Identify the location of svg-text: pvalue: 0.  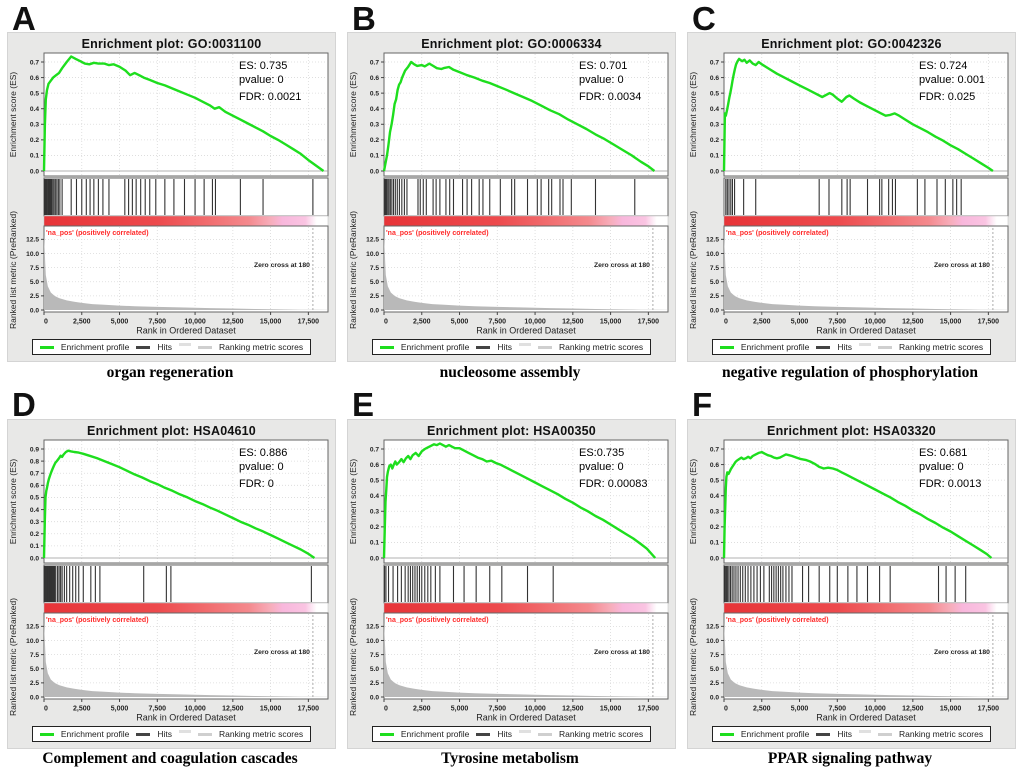
(261, 467).